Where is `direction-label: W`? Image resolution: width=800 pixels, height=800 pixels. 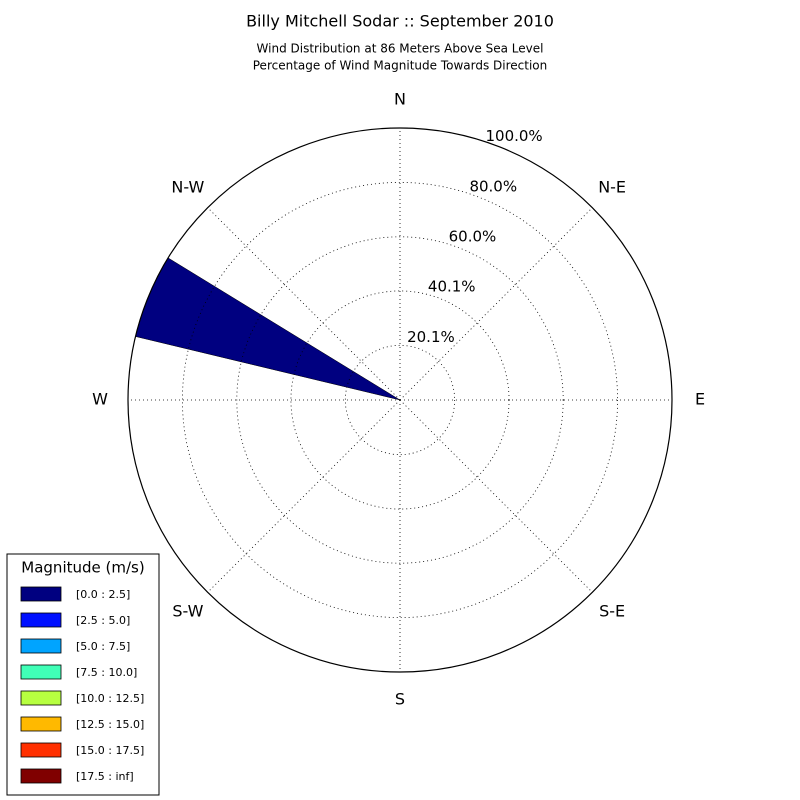
direction-label: W is located at coordinates (100, 399).